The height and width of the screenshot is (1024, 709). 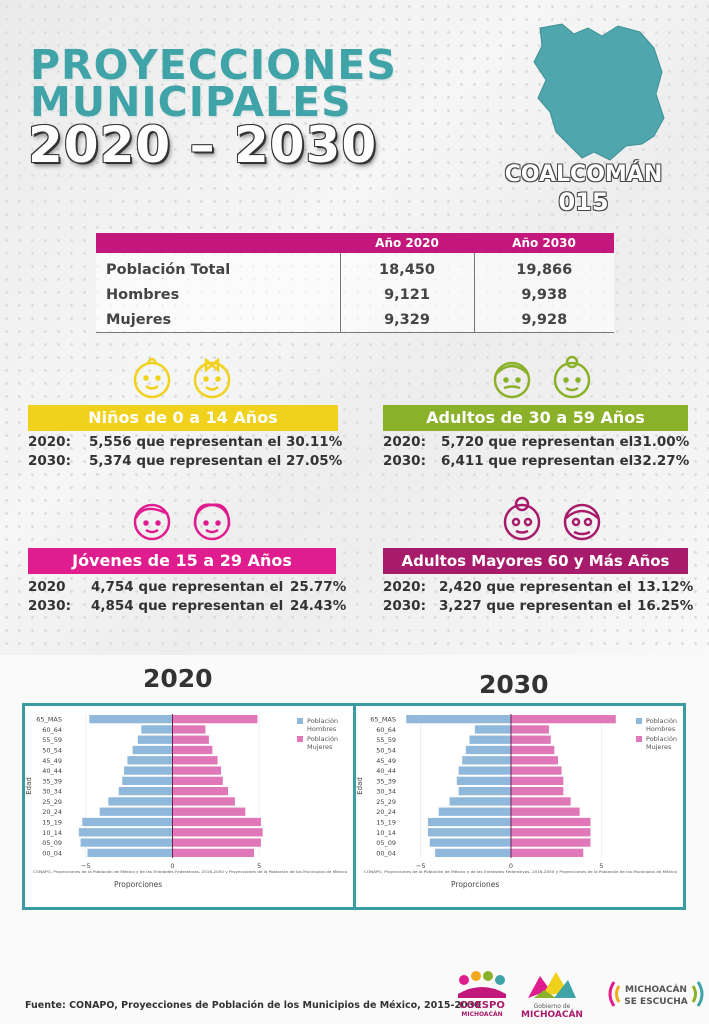 What do you see at coordinates (178, 678) in the screenshot?
I see `chart-2020-title: 2020` at bounding box center [178, 678].